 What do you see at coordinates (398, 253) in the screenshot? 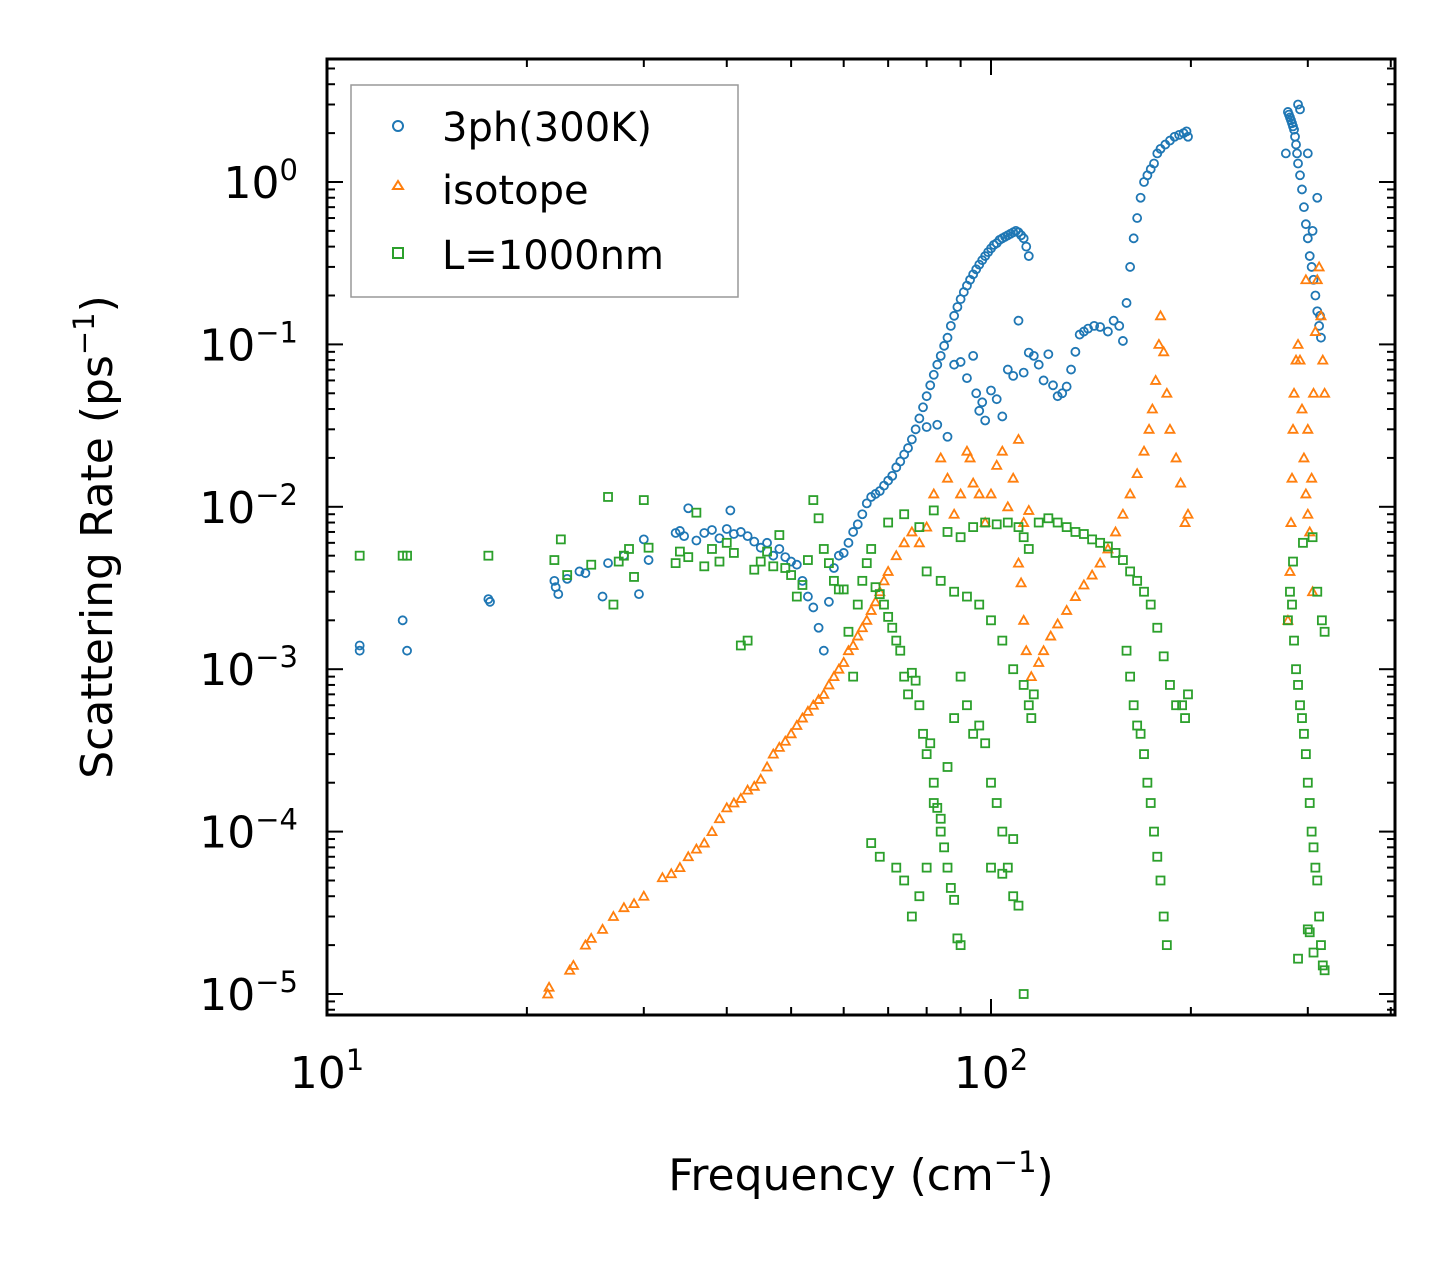
I see `legend-marker-l1000` at bounding box center [398, 253].